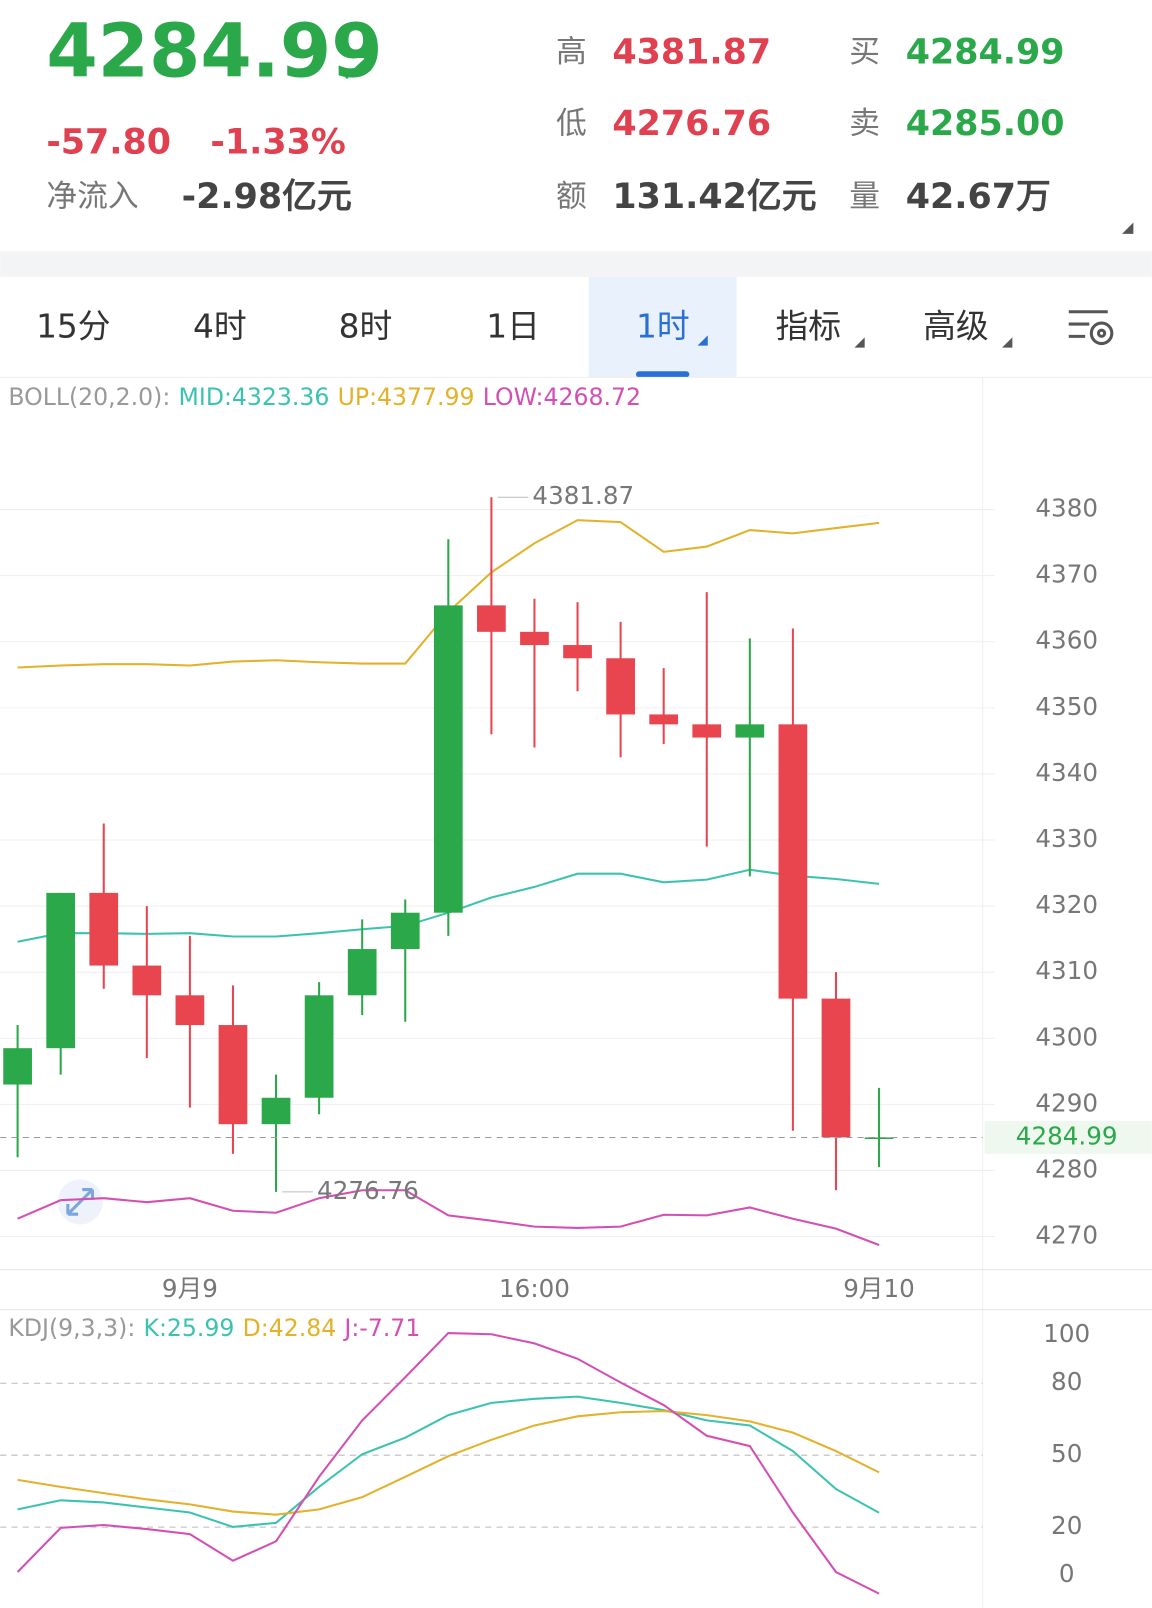 The width and height of the screenshot is (1152, 1608). What do you see at coordinates (1066, 1381) in the screenshot?
I see `y-tick-label: 80` at bounding box center [1066, 1381].